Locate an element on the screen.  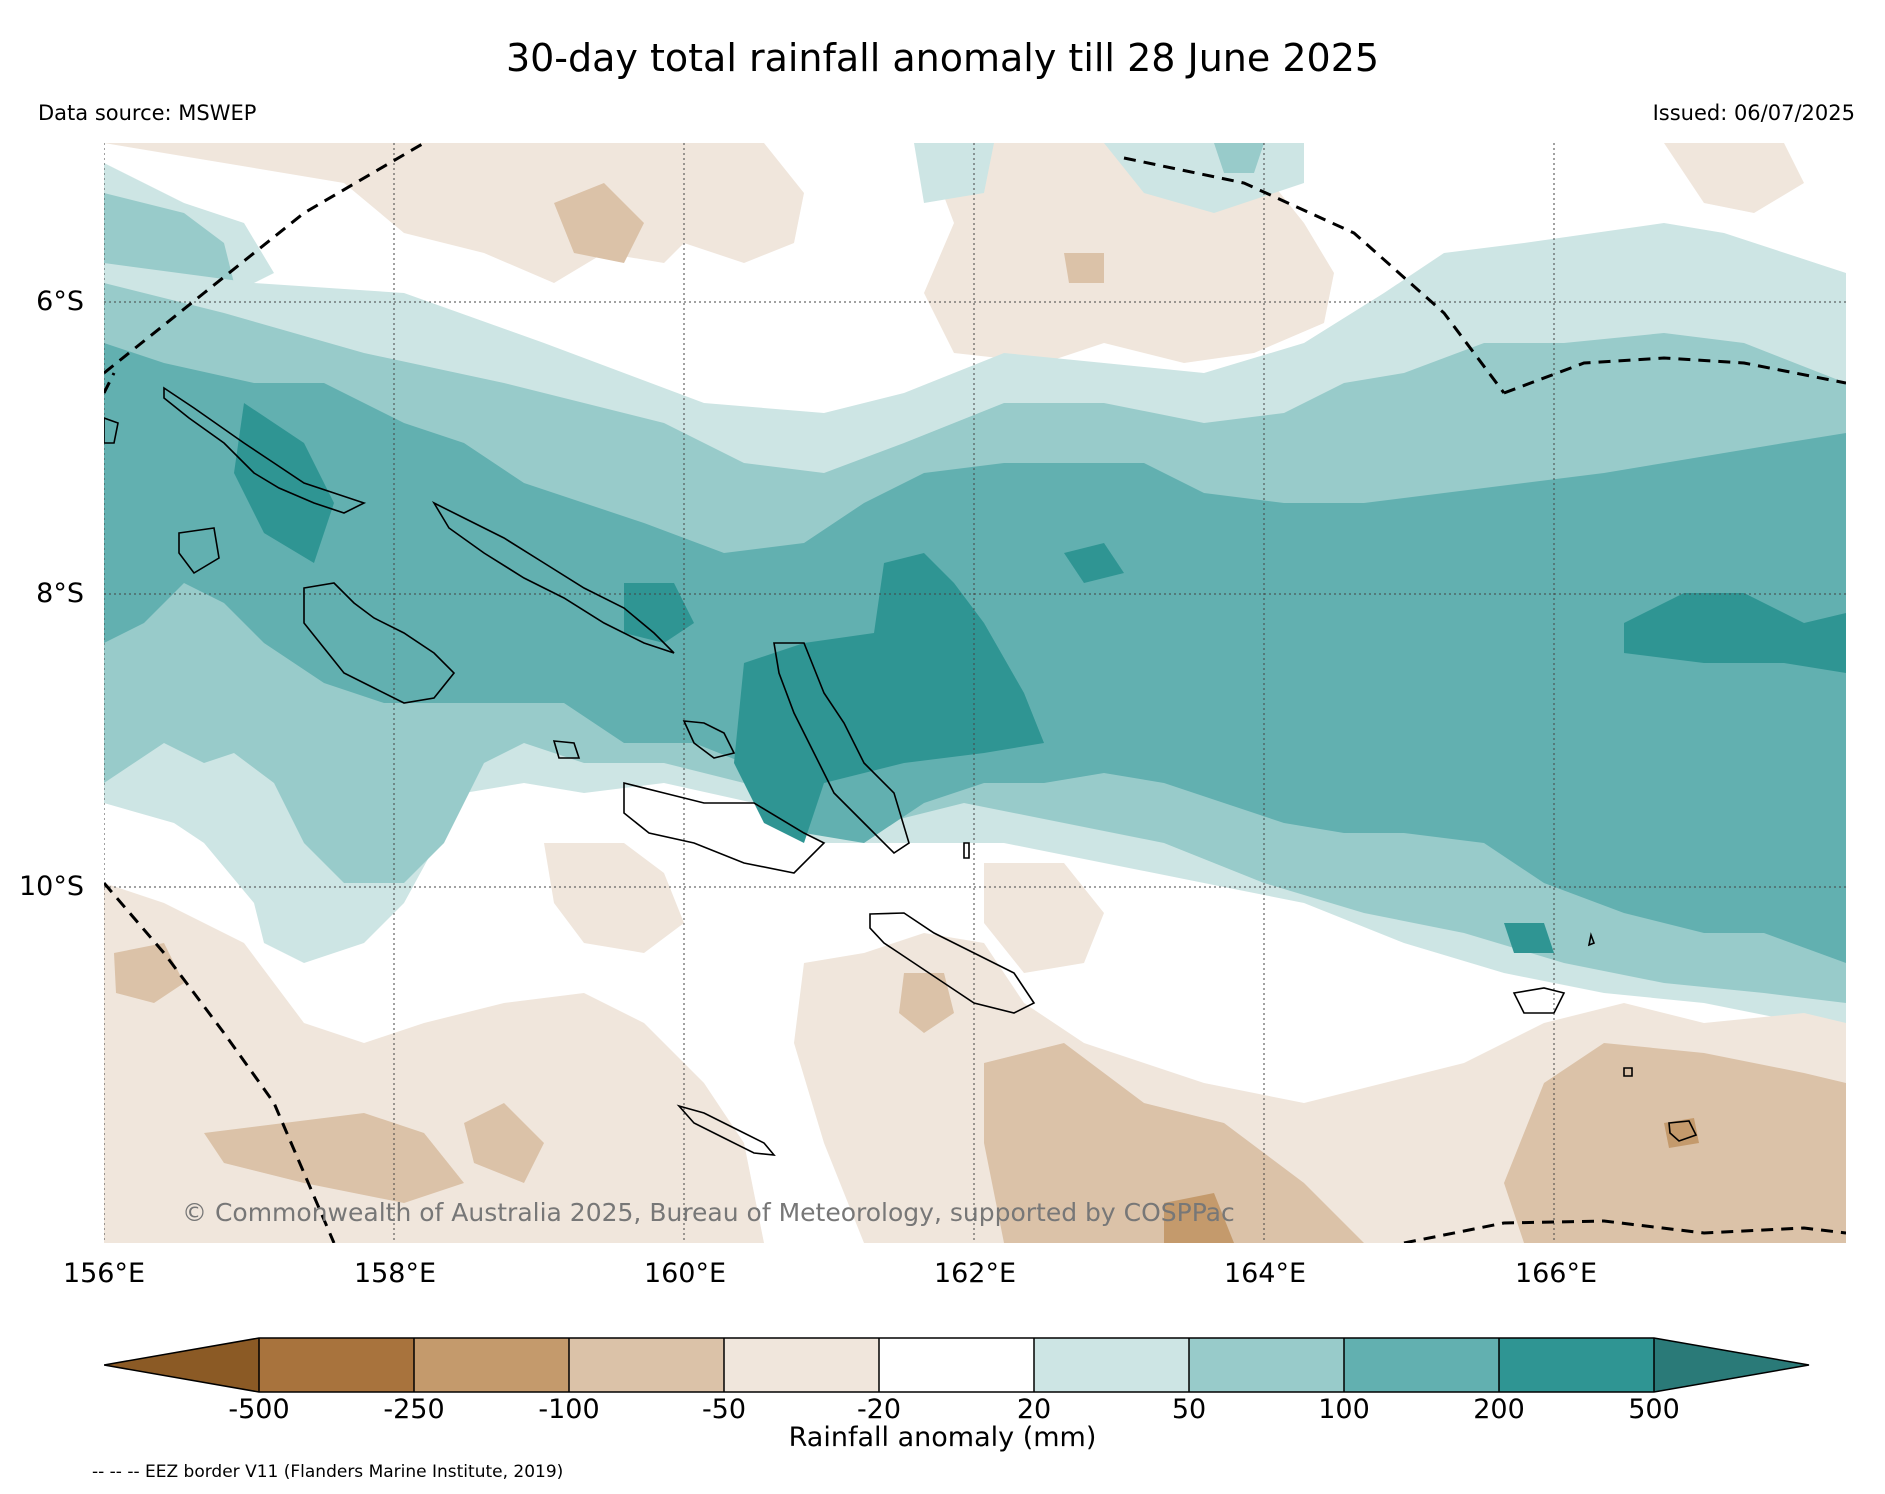
issued-date-label: Issued: 06/07/2025 is located at coordinates (1753, 113).